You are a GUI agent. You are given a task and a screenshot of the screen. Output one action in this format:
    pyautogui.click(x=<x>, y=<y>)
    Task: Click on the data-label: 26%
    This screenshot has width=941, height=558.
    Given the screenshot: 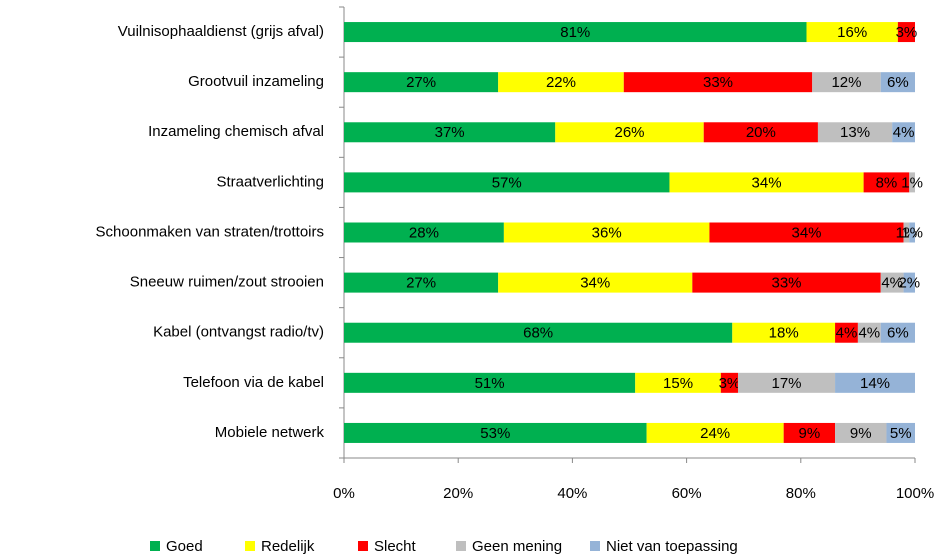 What is the action you would take?
    pyautogui.click(x=629, y=132)
    